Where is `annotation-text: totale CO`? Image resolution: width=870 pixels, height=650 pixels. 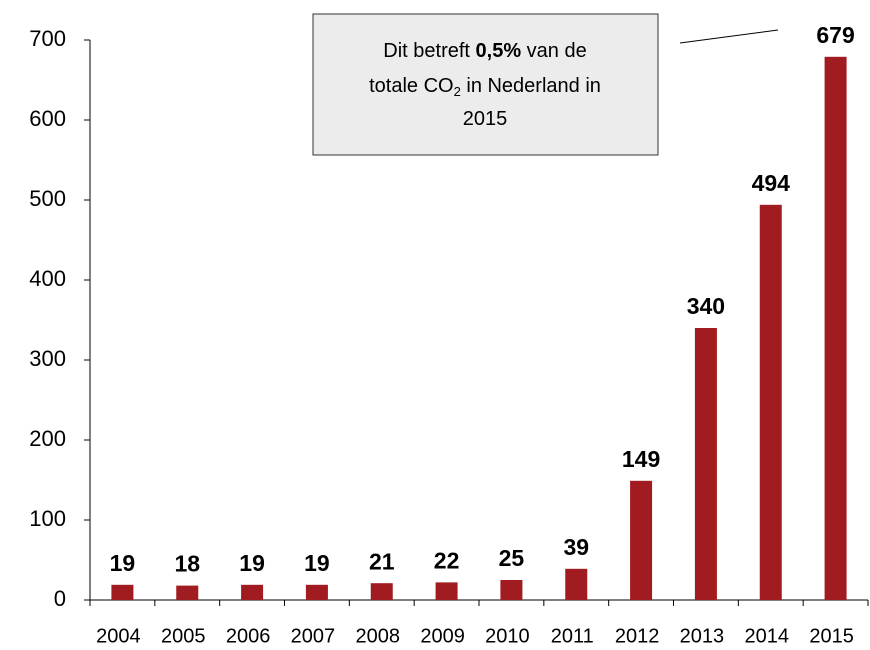
annotation-text: totale CO is located at coordinates (411, 86).